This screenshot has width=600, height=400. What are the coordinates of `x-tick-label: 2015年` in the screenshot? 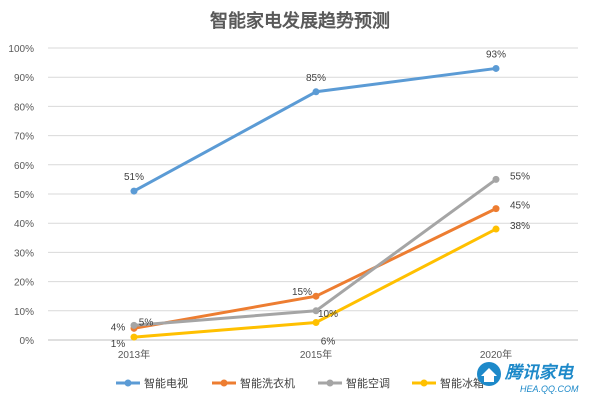 It's located at (316, 354).